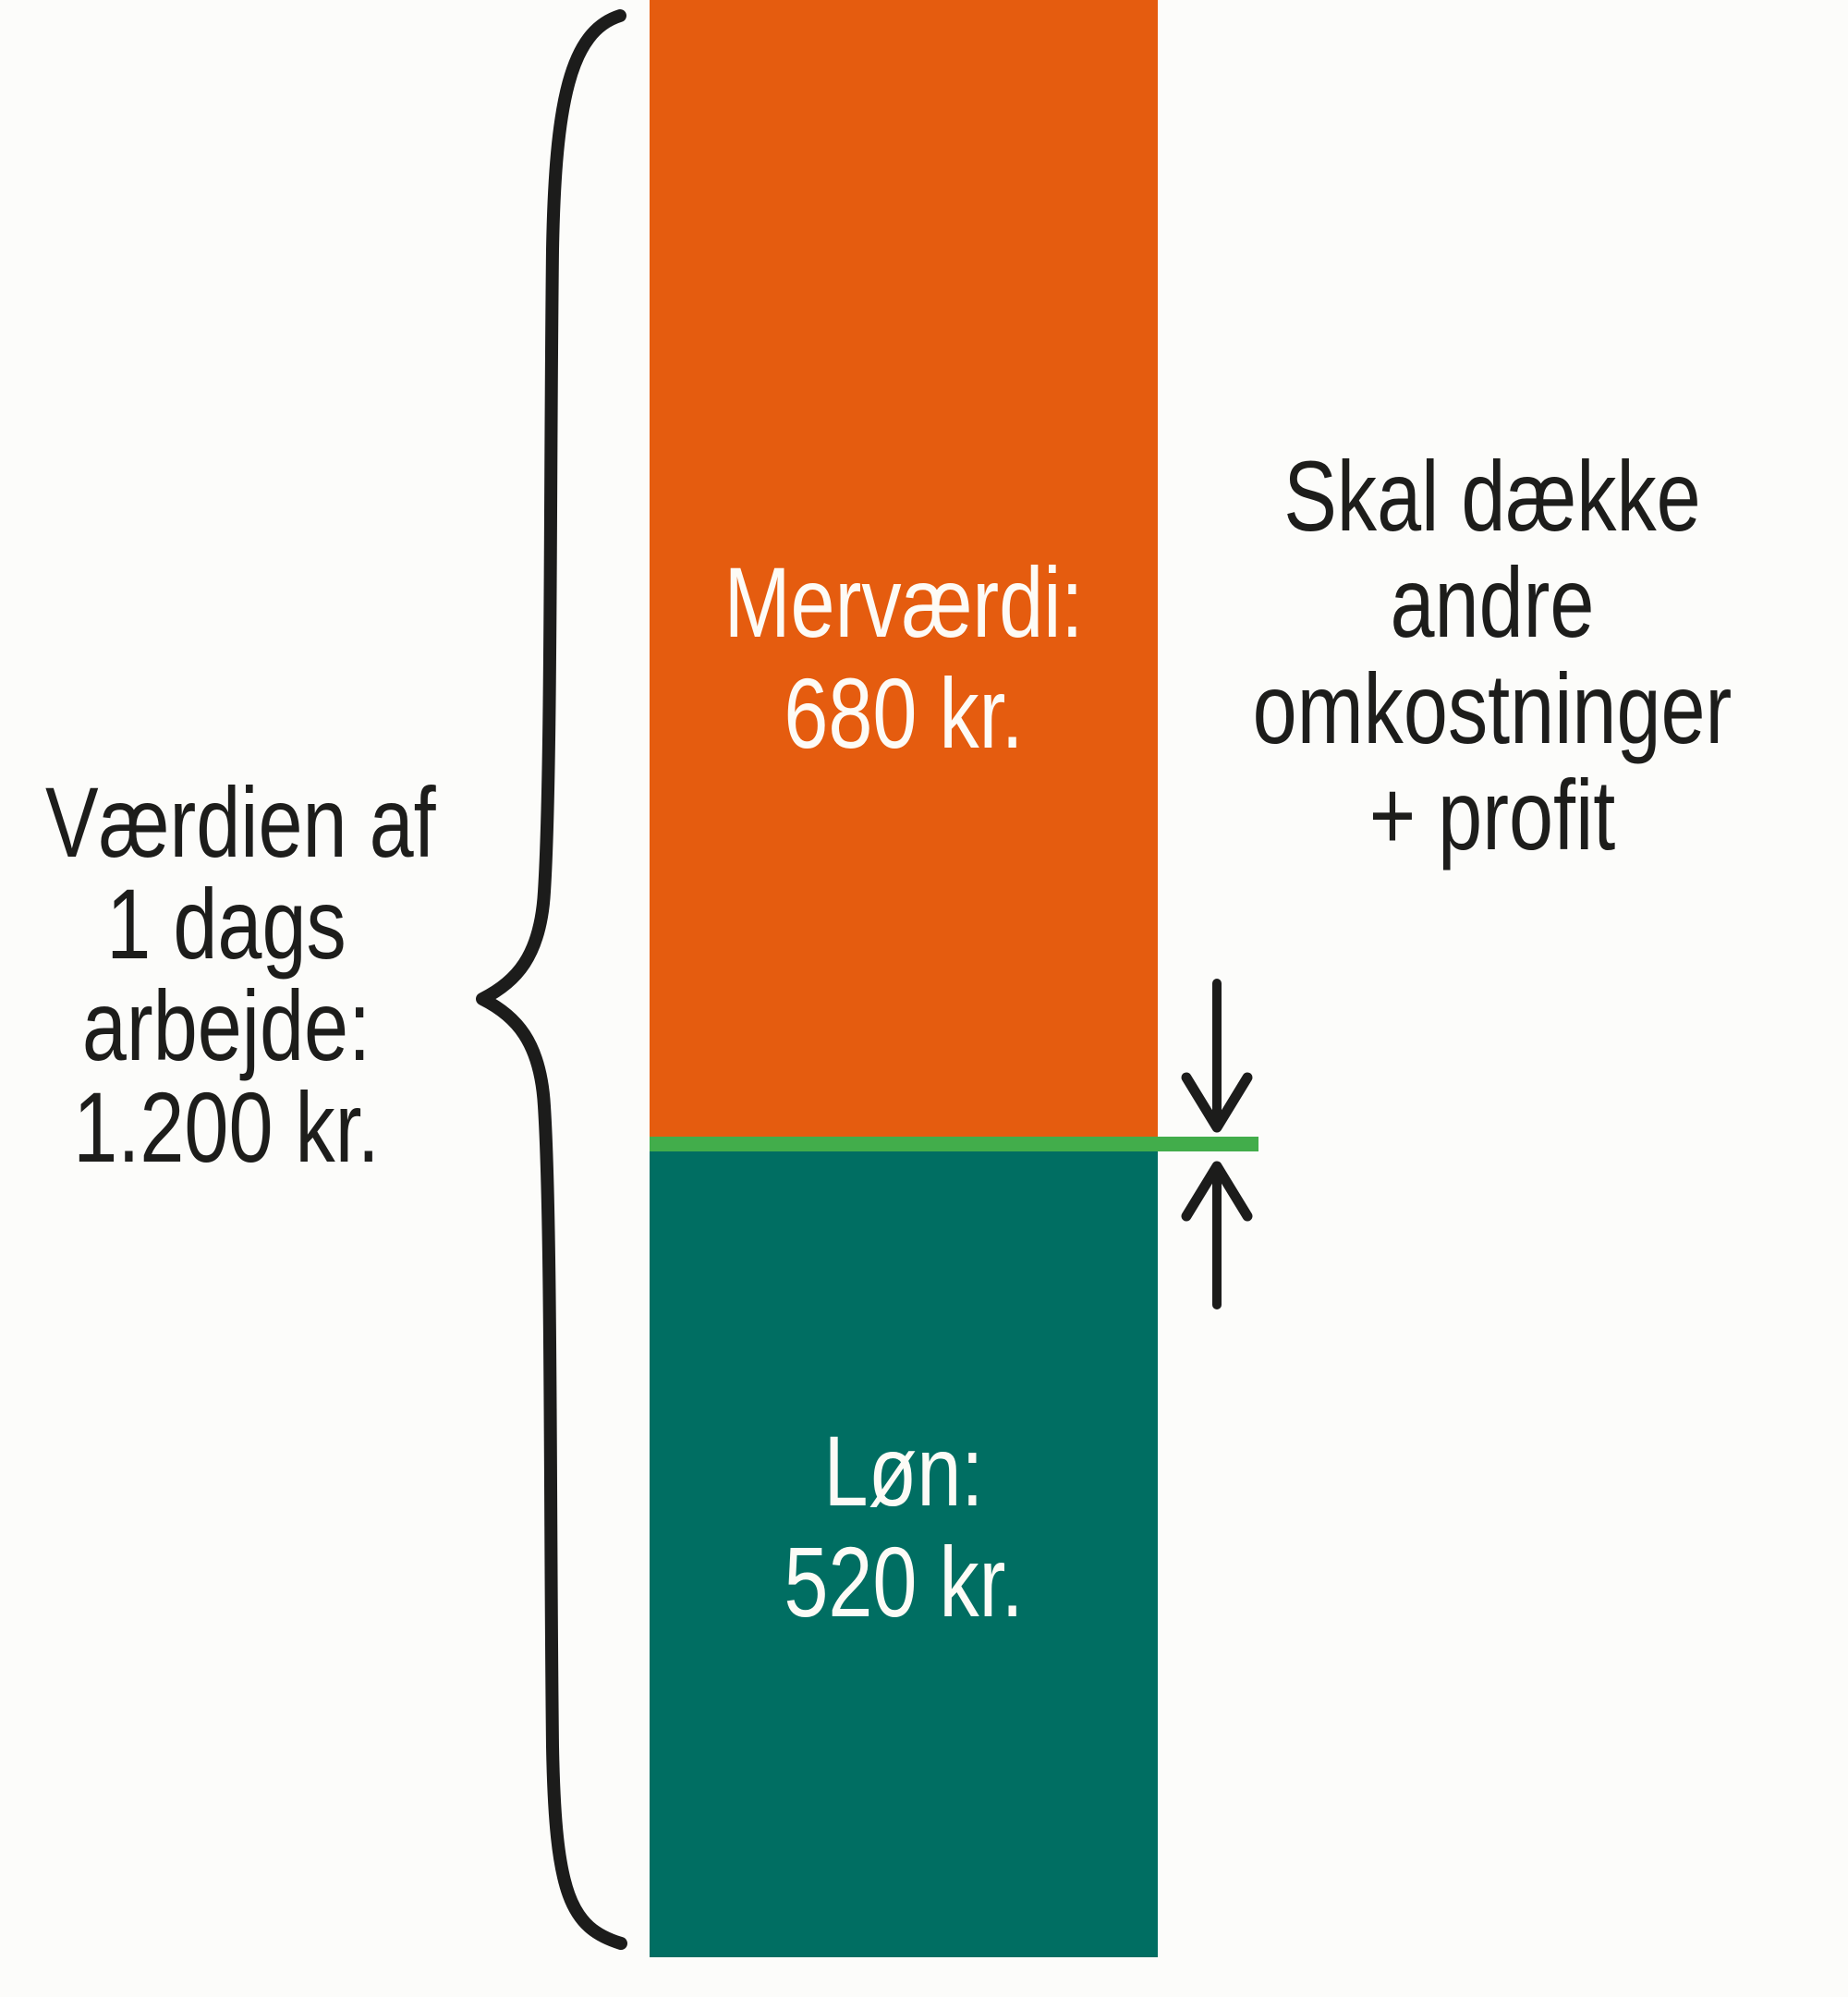 The image size is (1848, 1997). Describe the element at coordinates (226, 924) in the screenshot. I see `left-annotation-line: 1 dags` at that location.